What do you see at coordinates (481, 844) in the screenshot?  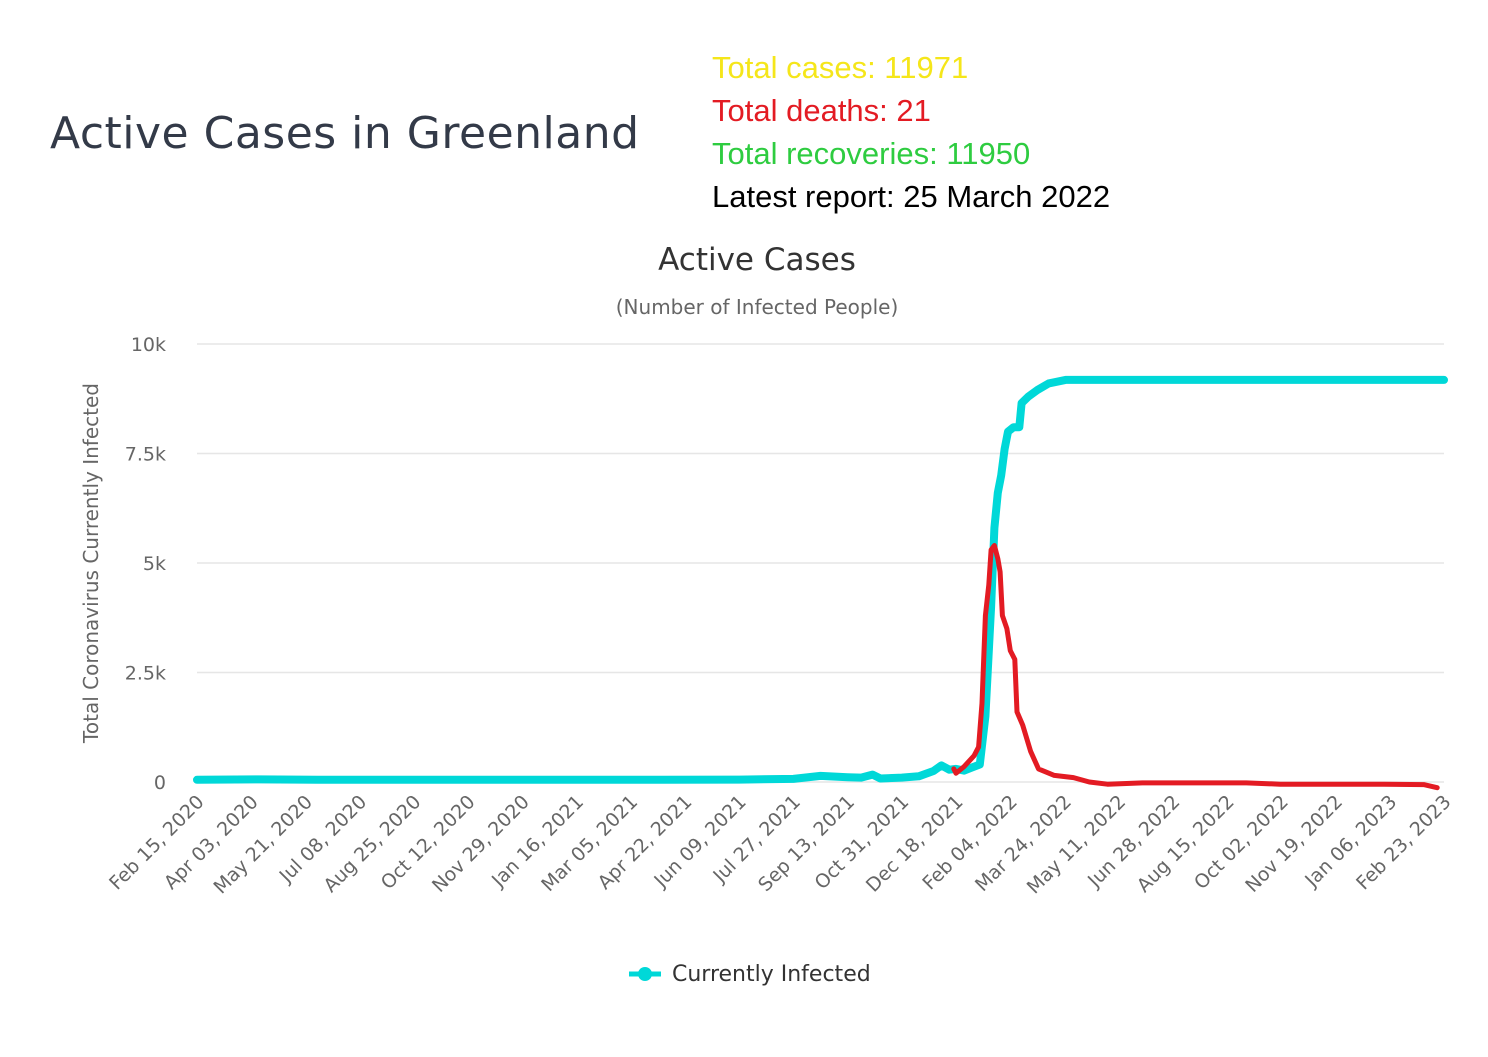 I see `x-tick-label: Nov 29, 2020` at bounding box center [481, 844].